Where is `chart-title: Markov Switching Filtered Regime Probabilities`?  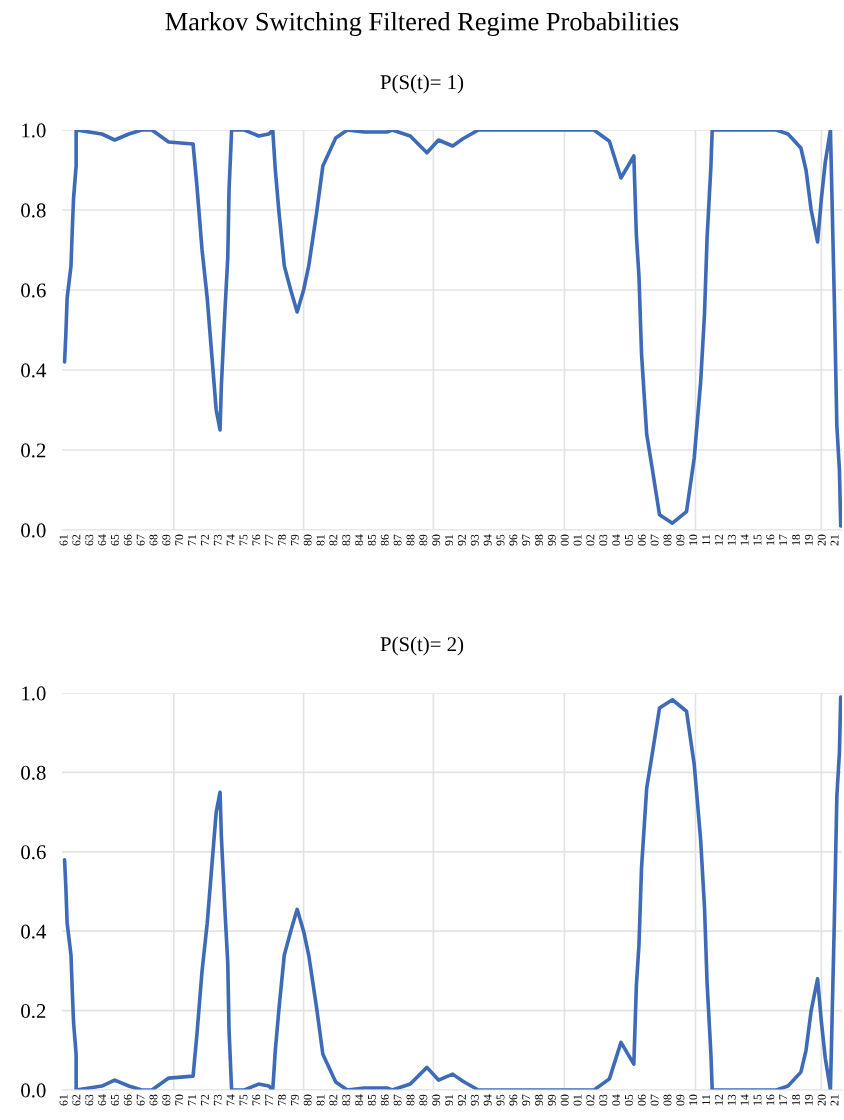 chart-title: Markov Switching Filtered Regime Probabilities is located at coordinates (422, 24).